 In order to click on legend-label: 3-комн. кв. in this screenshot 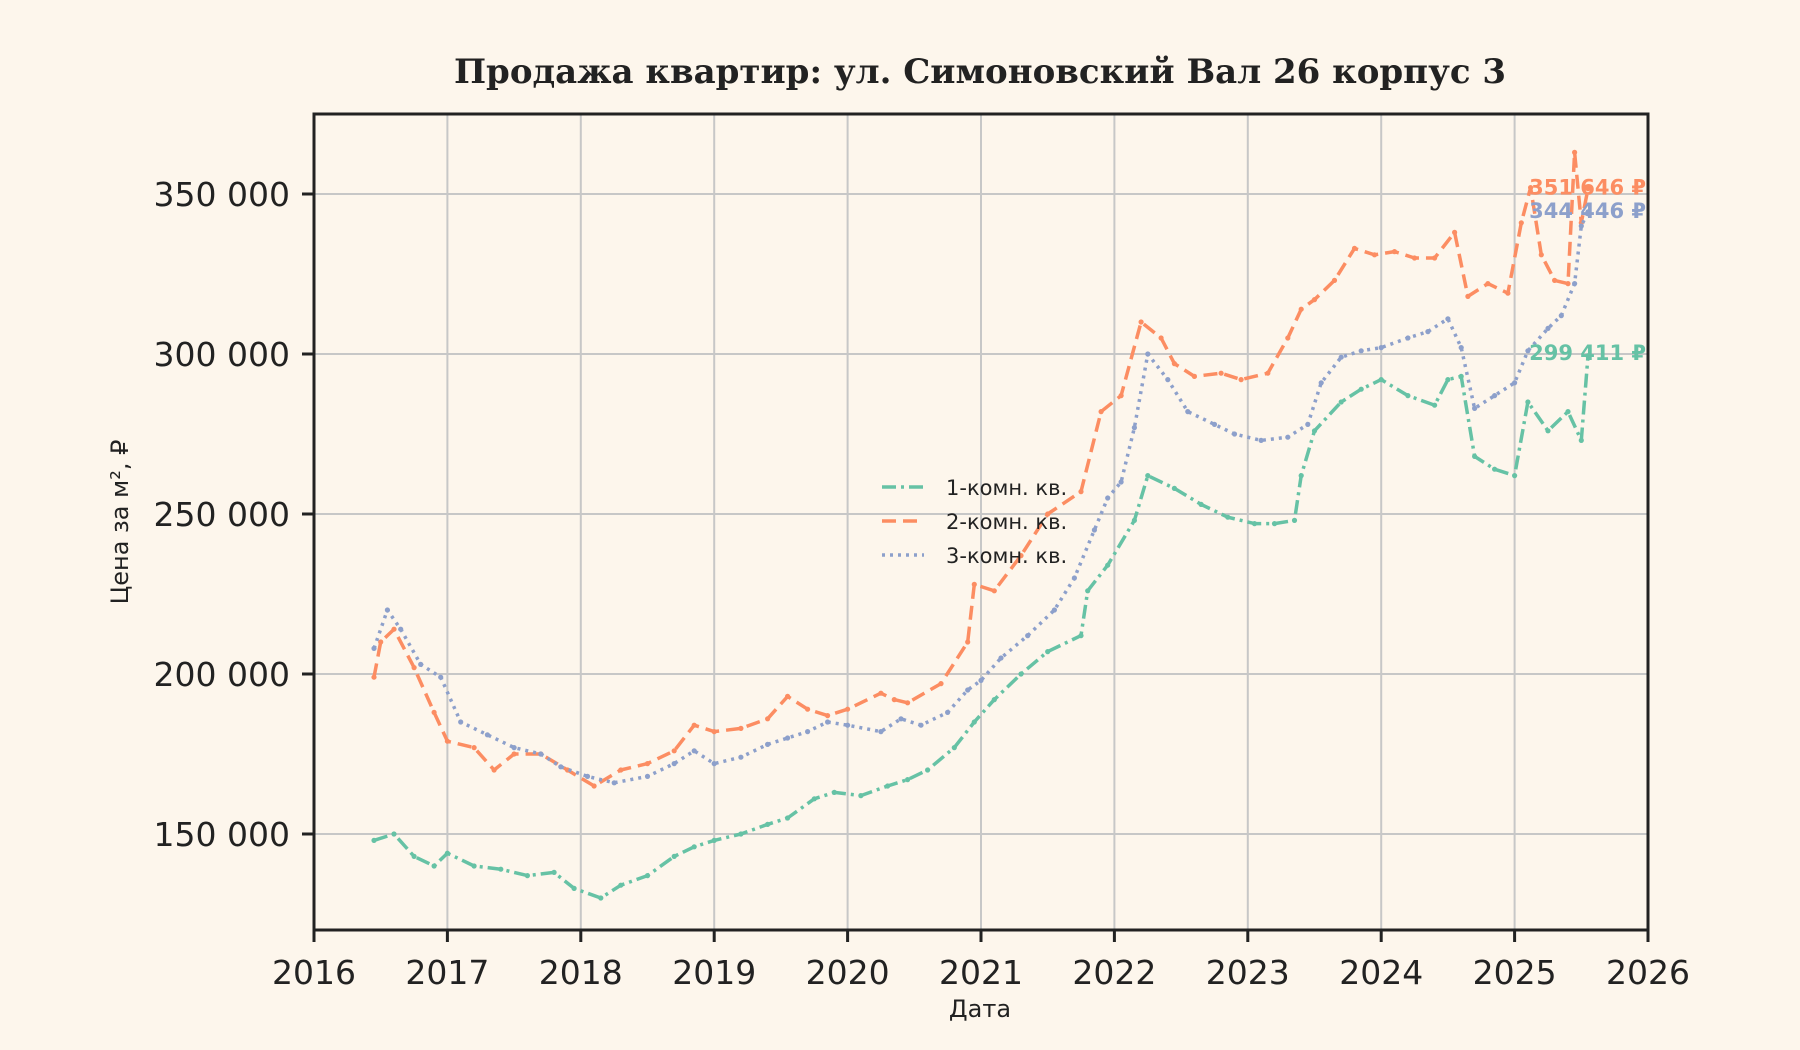, I will do `click(1006, 556)`.